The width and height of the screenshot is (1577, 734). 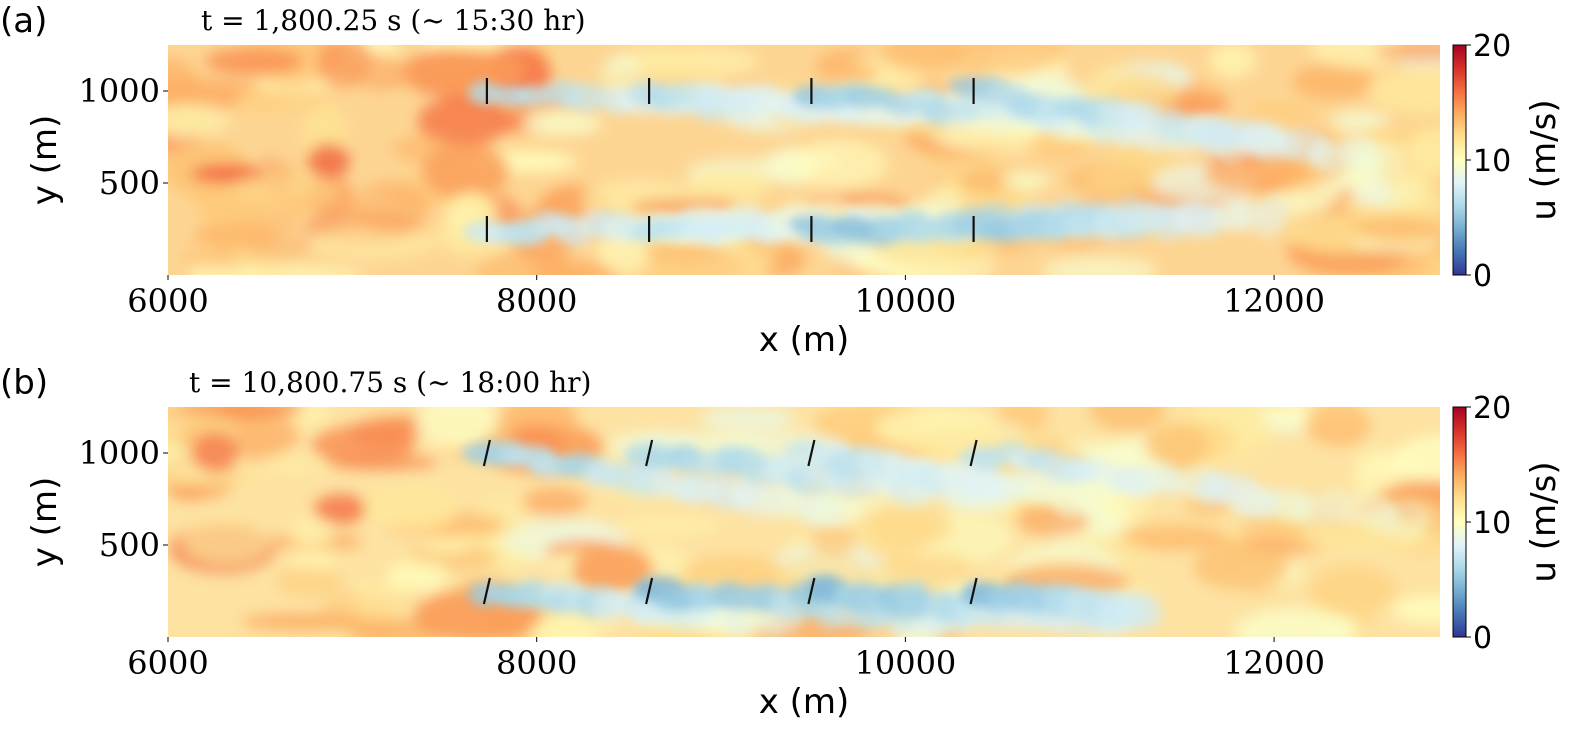 What do you see at coordinates (45, 160) in the screenshot?
I see `y-axis-label-a: y (m)` at bounding box center [45, 160].